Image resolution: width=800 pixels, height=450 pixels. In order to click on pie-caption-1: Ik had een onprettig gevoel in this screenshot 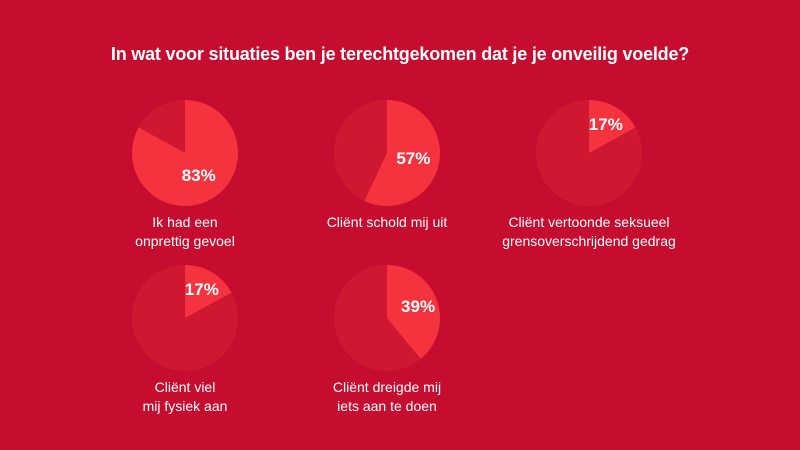, I will do `click(185, 231)`.